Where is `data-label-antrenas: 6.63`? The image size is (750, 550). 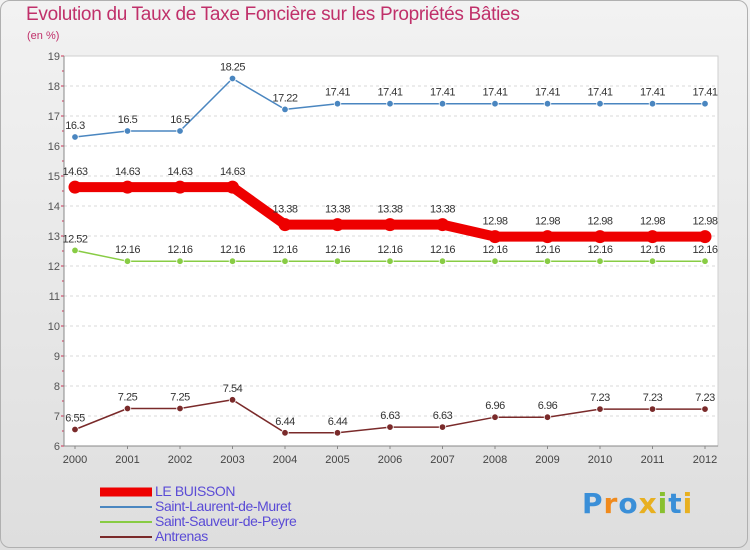
data-label-antrenas: 6.63 is located at coordinates (390, 416).